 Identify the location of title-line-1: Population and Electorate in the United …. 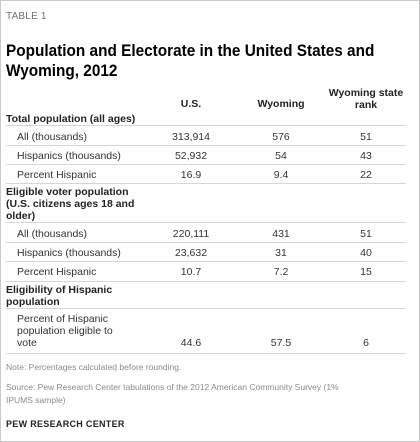
(190, 51).